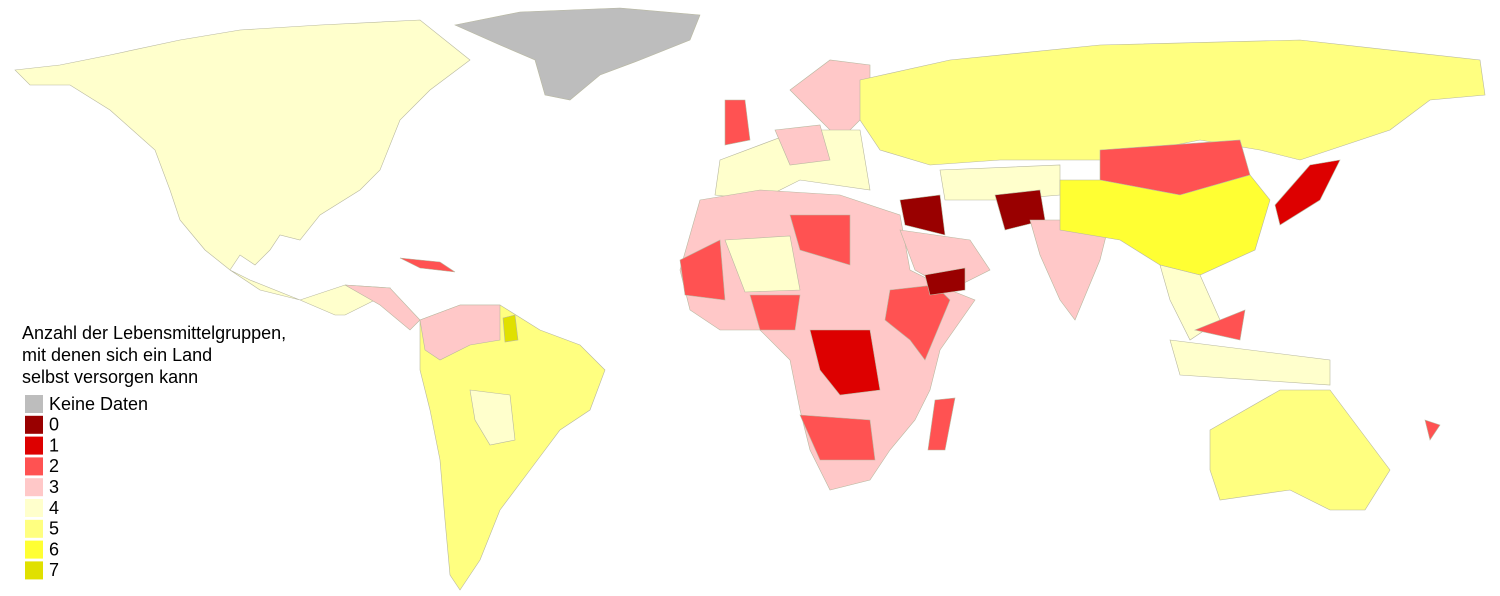 This screenshot has width=1500, height=596. I want to click on nigeria, so click(775, 312).